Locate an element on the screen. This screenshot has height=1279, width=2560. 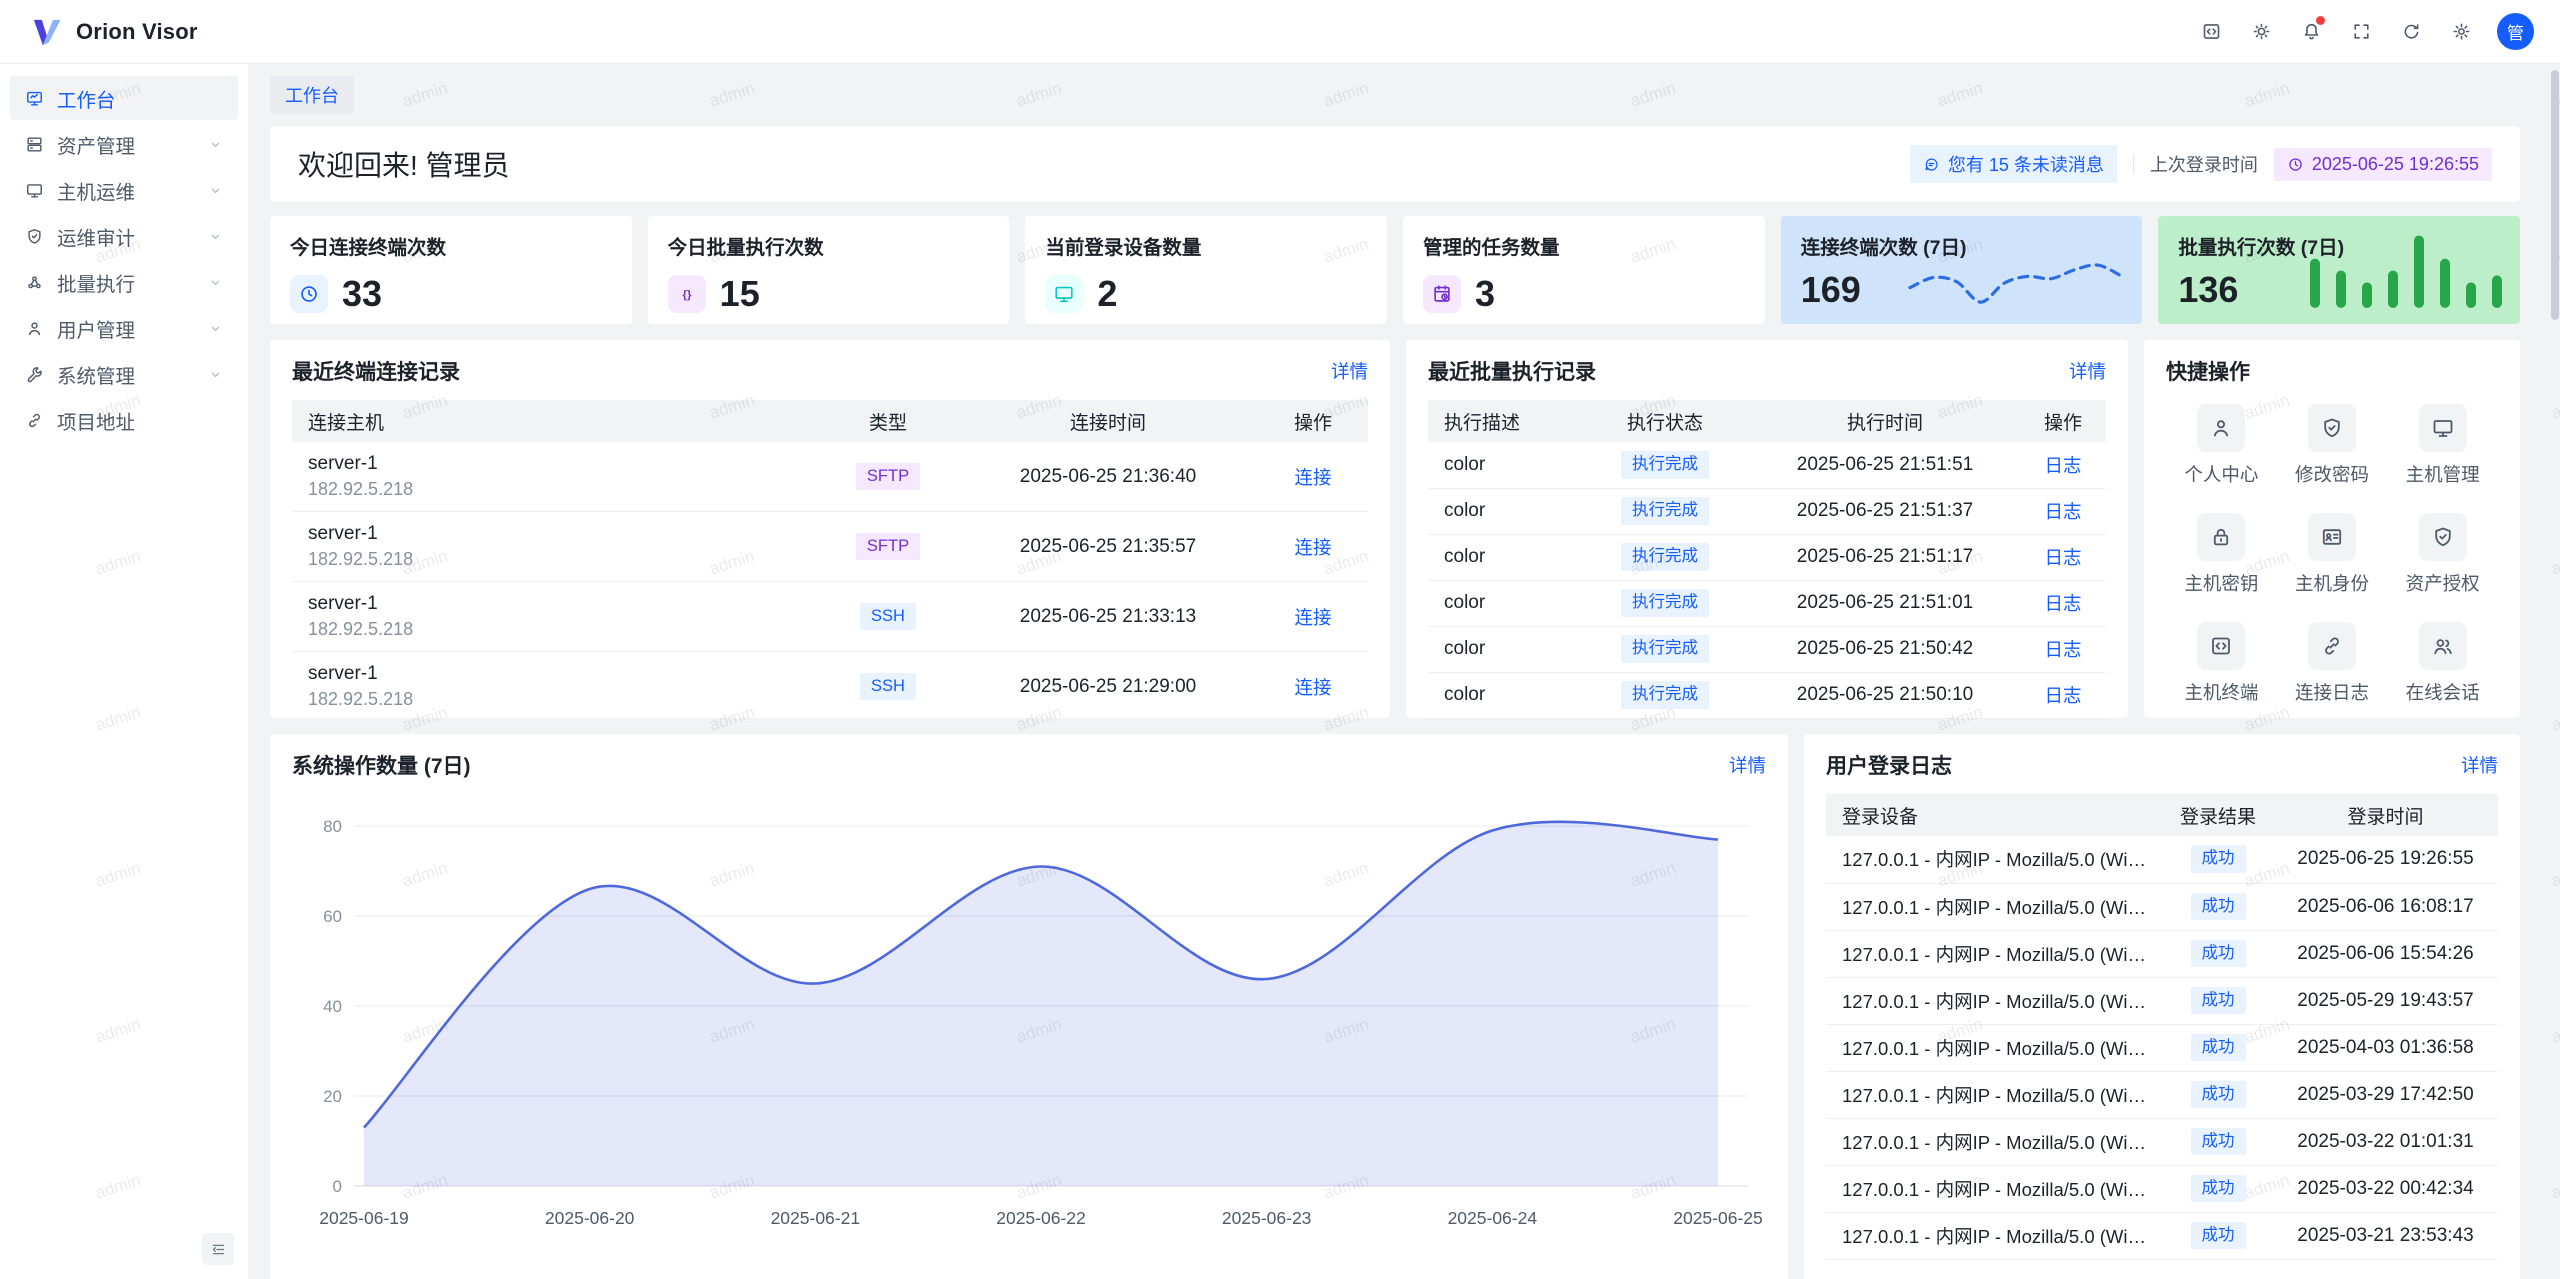
stat-title: 当前登录设备数量 is located at coordinates (1123, 248).